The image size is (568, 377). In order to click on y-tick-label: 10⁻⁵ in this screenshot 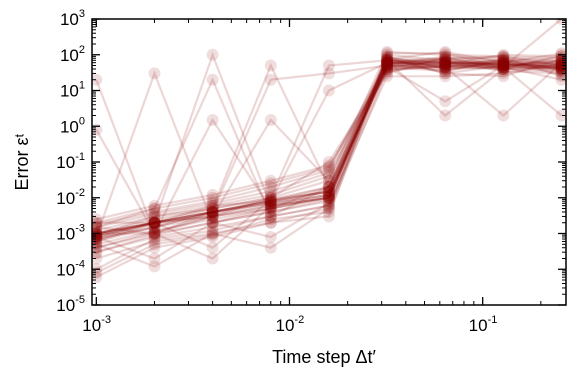, I will do `click(70, 304)`.